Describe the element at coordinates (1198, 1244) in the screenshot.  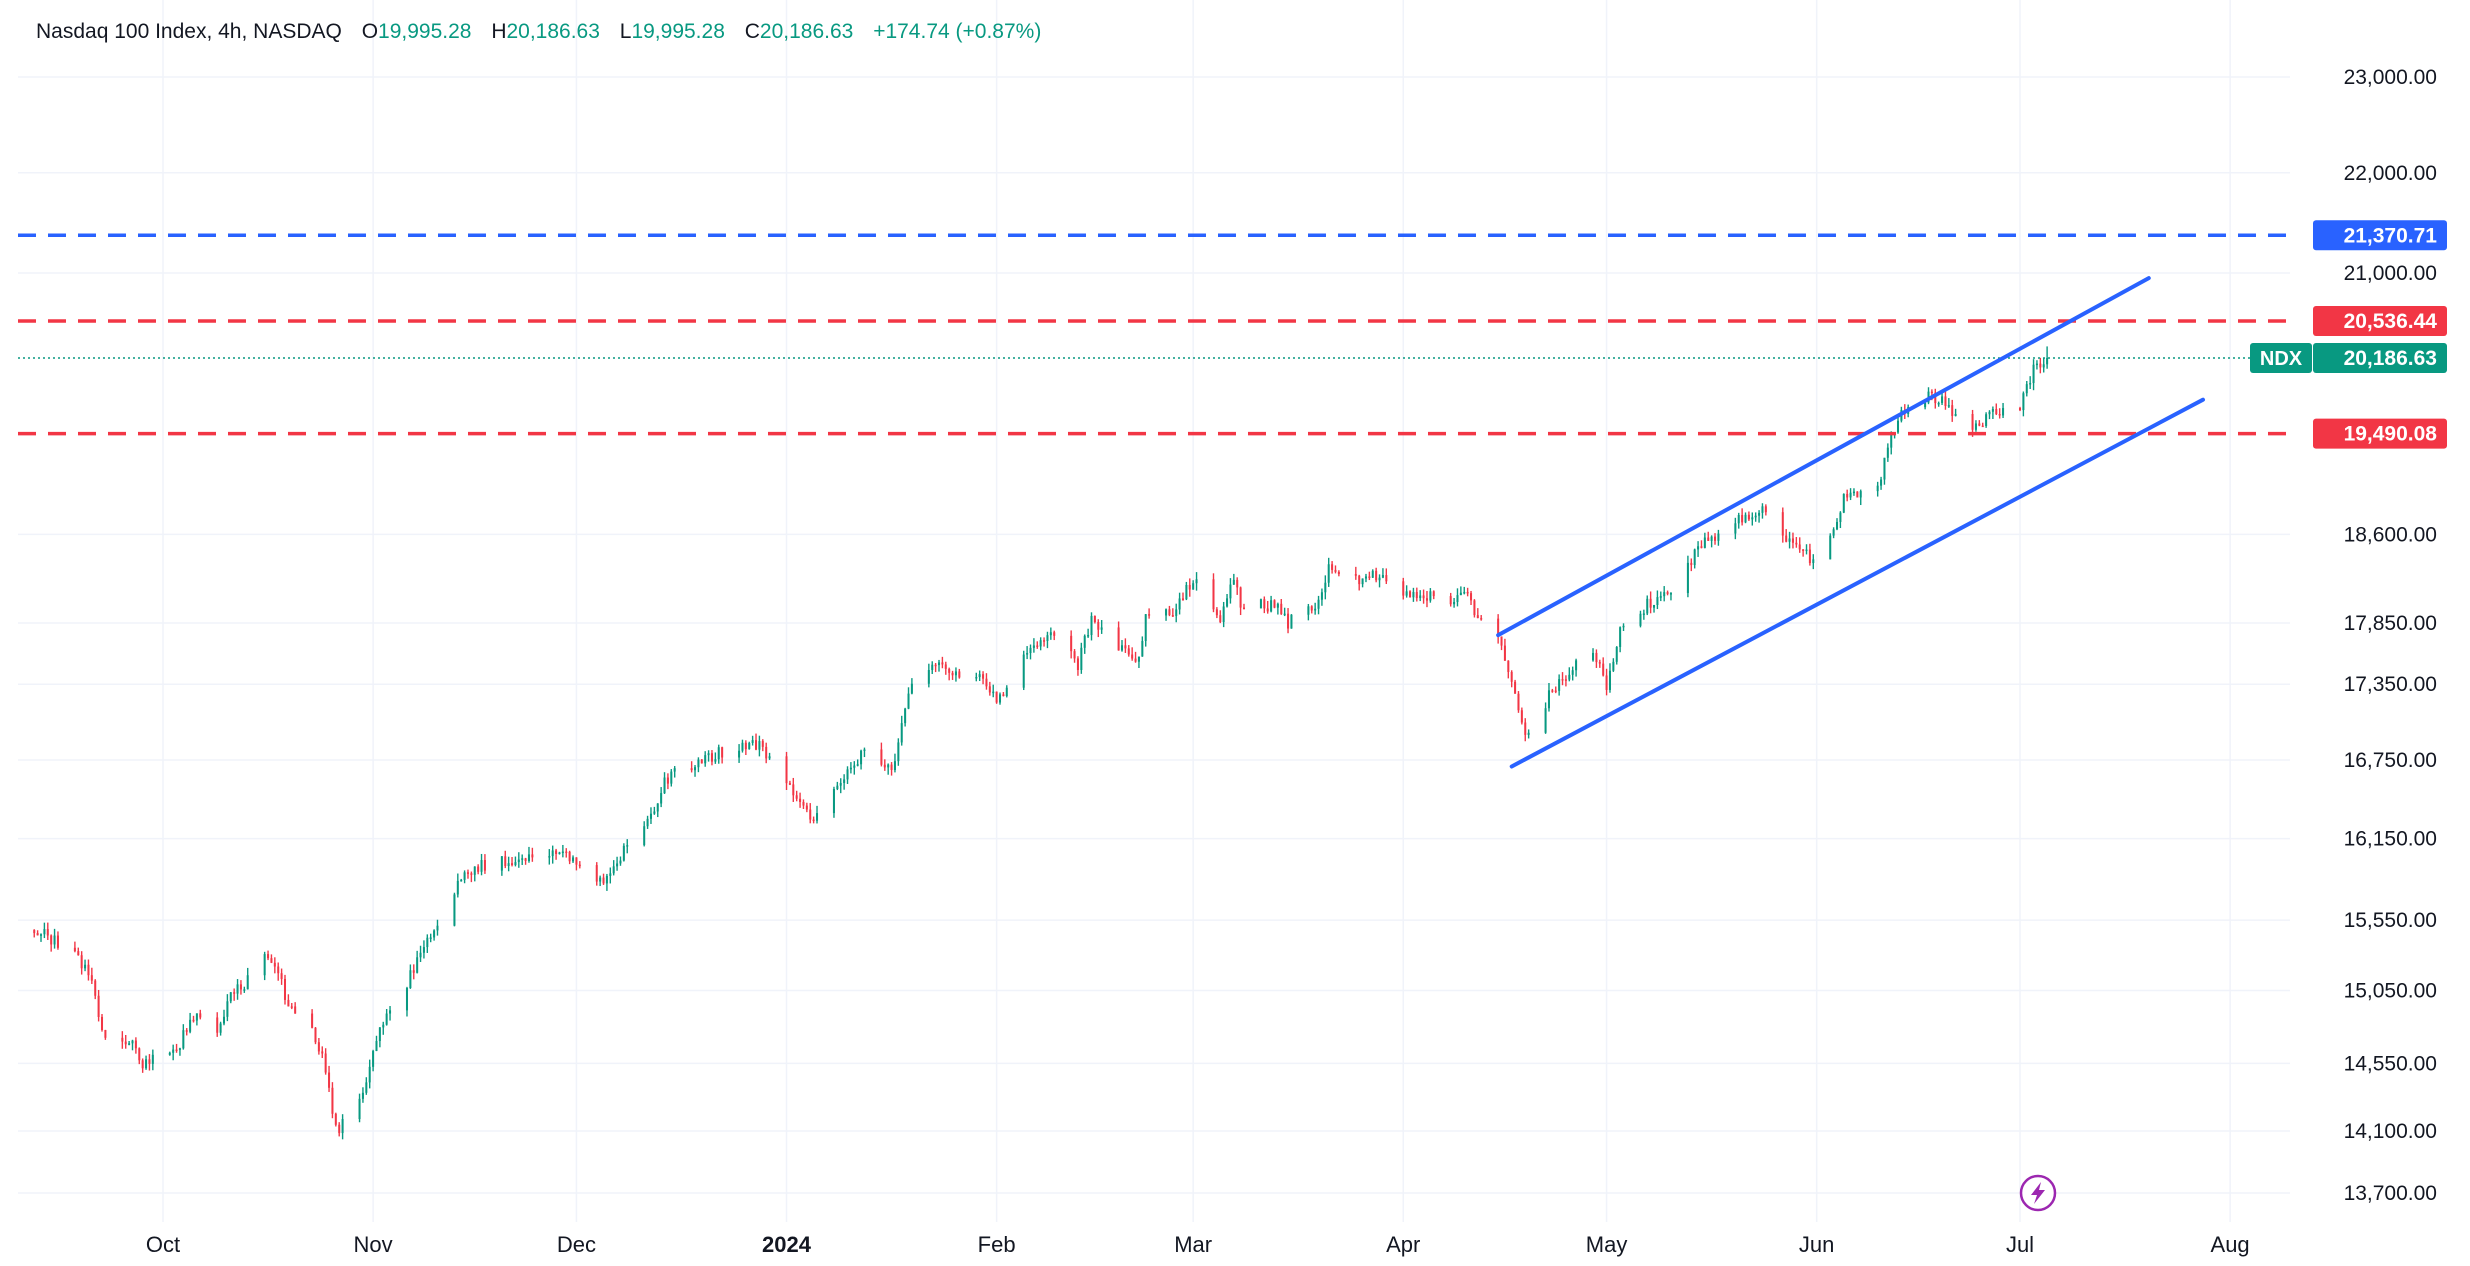
I see `x-axis: Oct Nov Dec 2024 Feb Mar Apr May Jun Jul Aug` at that location.